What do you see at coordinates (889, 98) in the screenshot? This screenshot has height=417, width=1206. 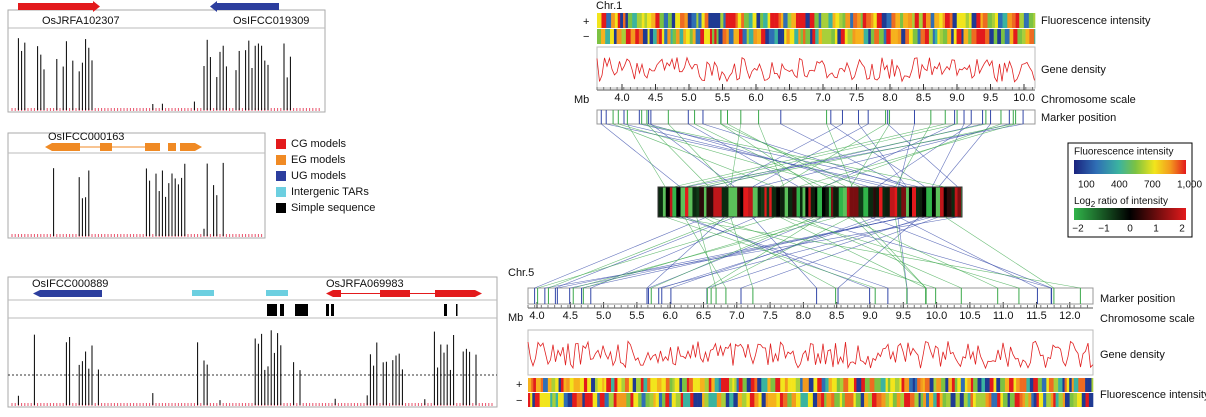 I see `scale-label: 8.0` at bounding box center [889, 98].